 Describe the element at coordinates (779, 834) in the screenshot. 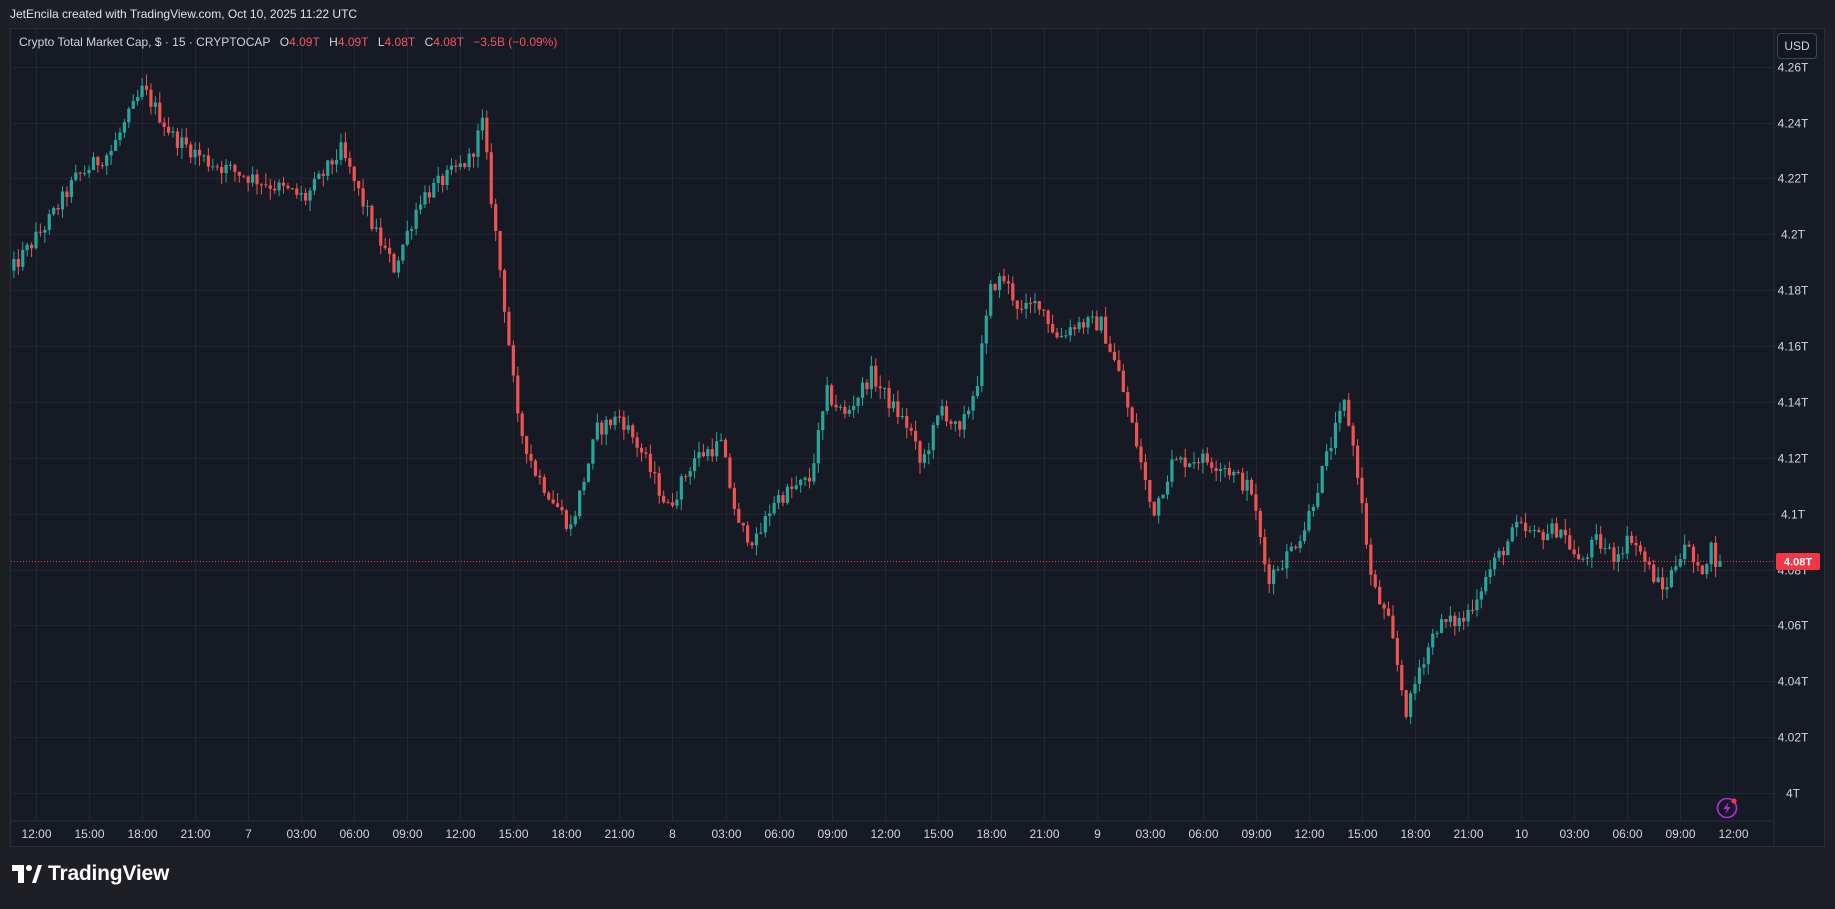

I see `time-tick-label: 06:00` at that location.